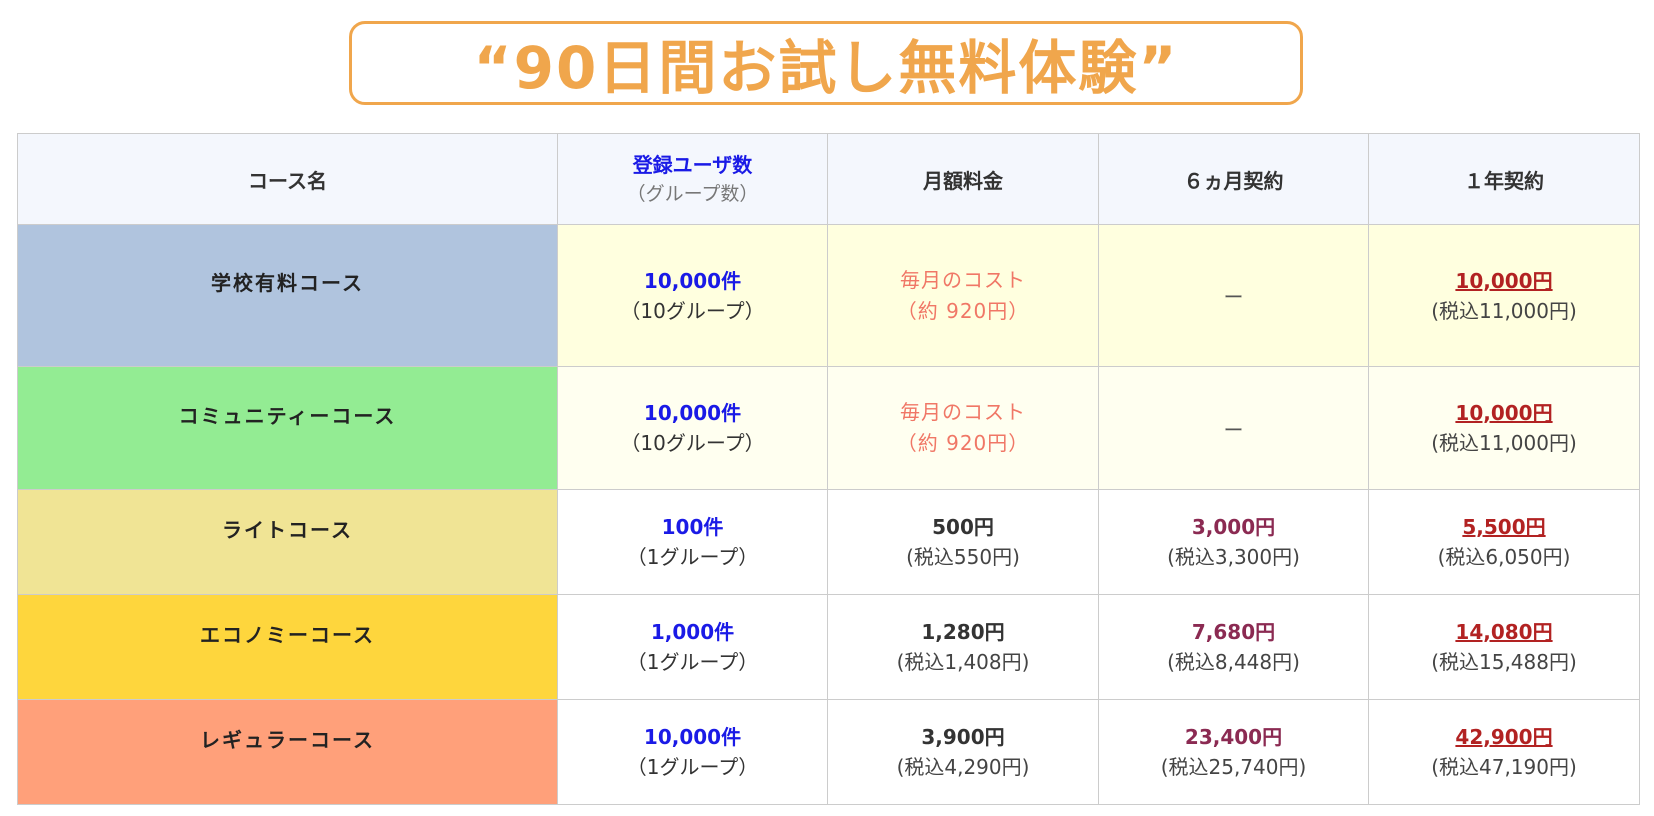  I want to click on year-price-tax: (税込47,190円), so click(1504, 767).